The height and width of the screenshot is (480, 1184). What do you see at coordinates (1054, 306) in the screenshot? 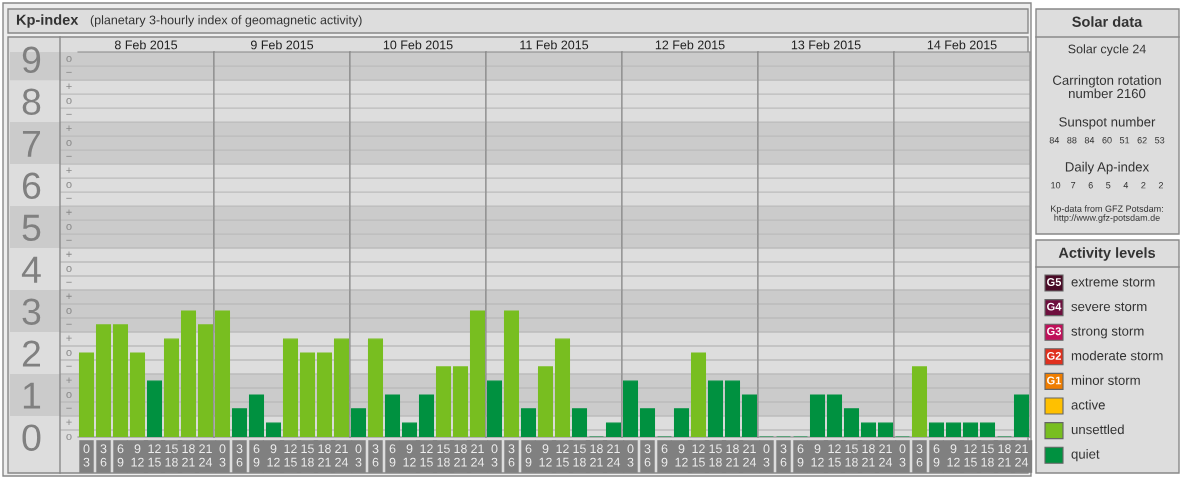
I see `text: G4` at bounding box center [1054, 306].